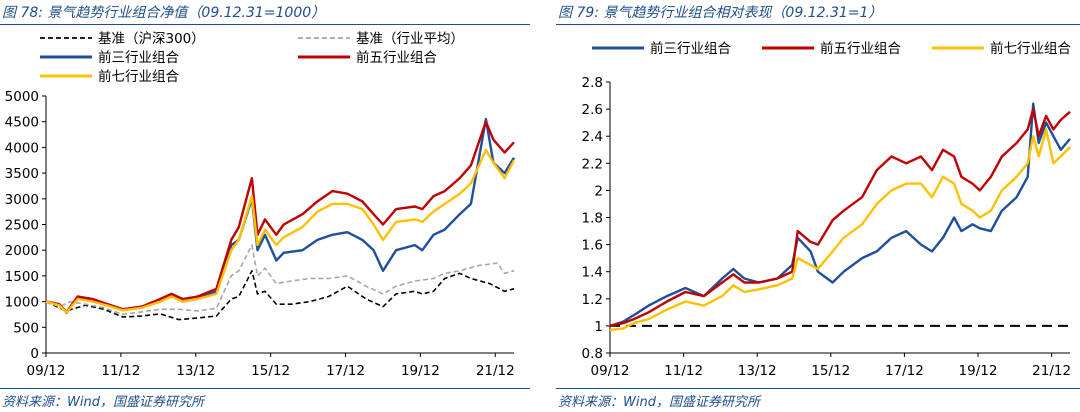  What do you see at coordinates (22, 277) in the screenshot?
I see `y-tick-label: 1500` at bounding box center [22, 277].